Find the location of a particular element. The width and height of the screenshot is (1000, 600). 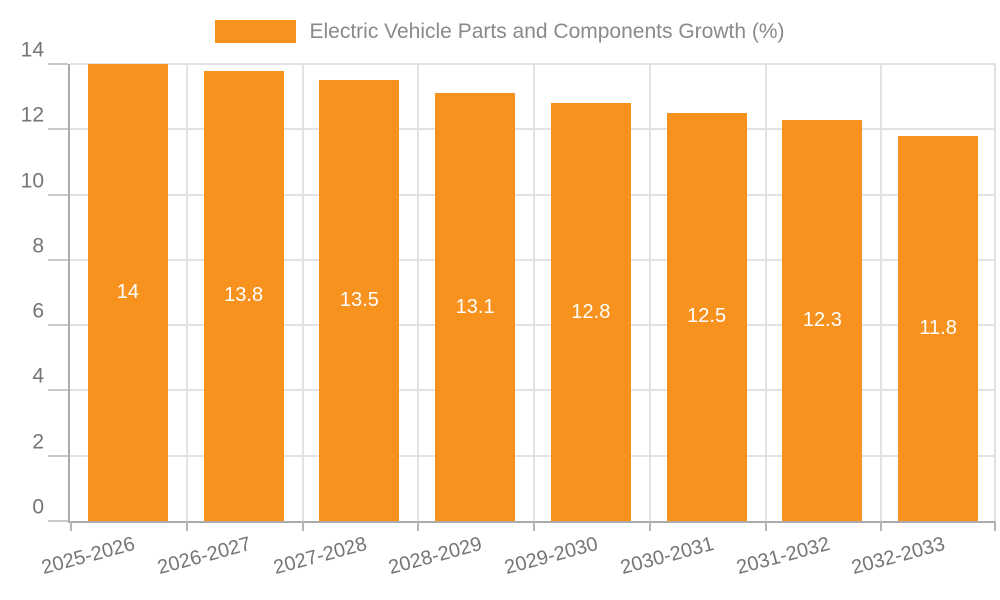

bar-value-label: 12.5 is located at coordinates (707, 316).